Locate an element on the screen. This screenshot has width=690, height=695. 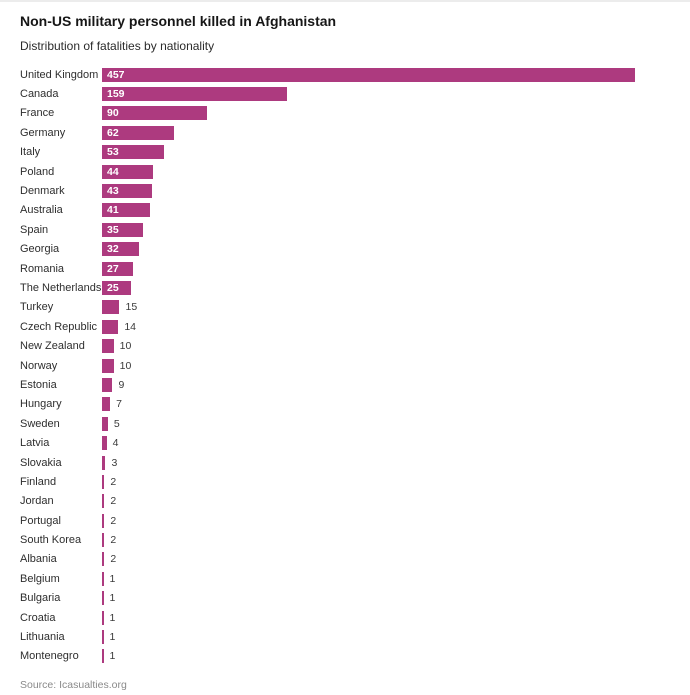
bar-row: Italy 53 is located at coordinates (345, 152).